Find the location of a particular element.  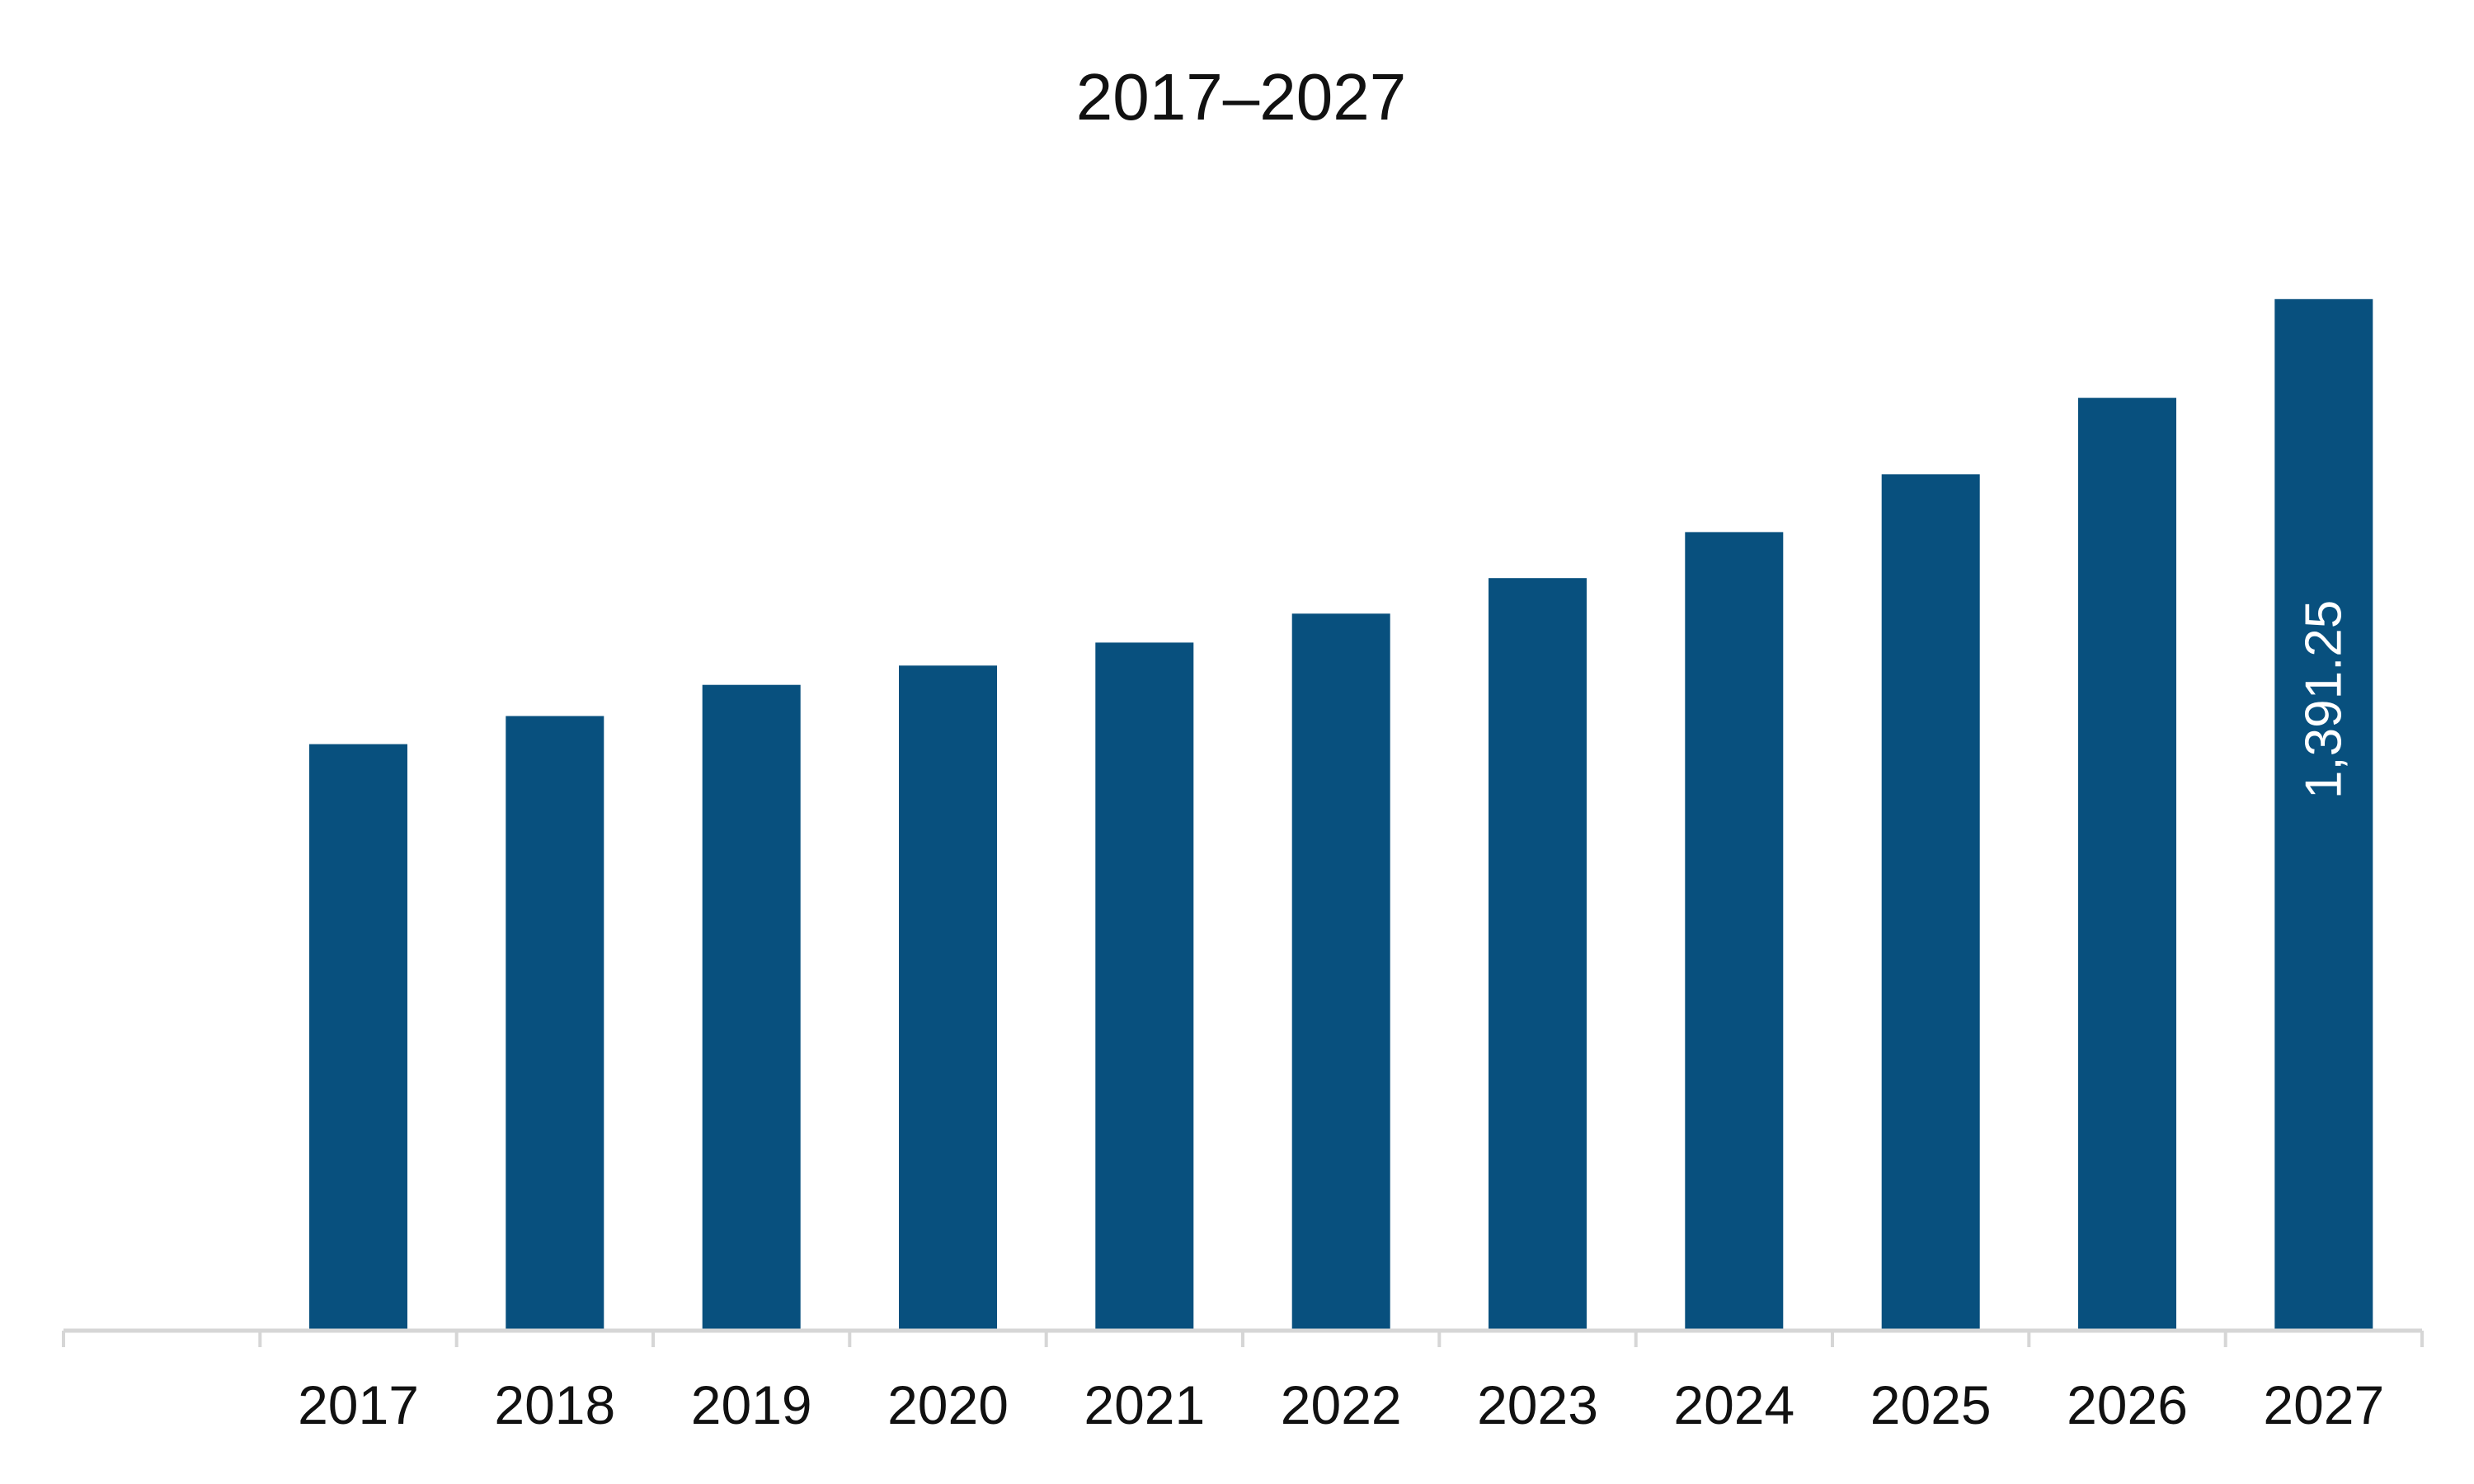

data-label-2027: 1,391.25 is located at coordinates (2323, 699).